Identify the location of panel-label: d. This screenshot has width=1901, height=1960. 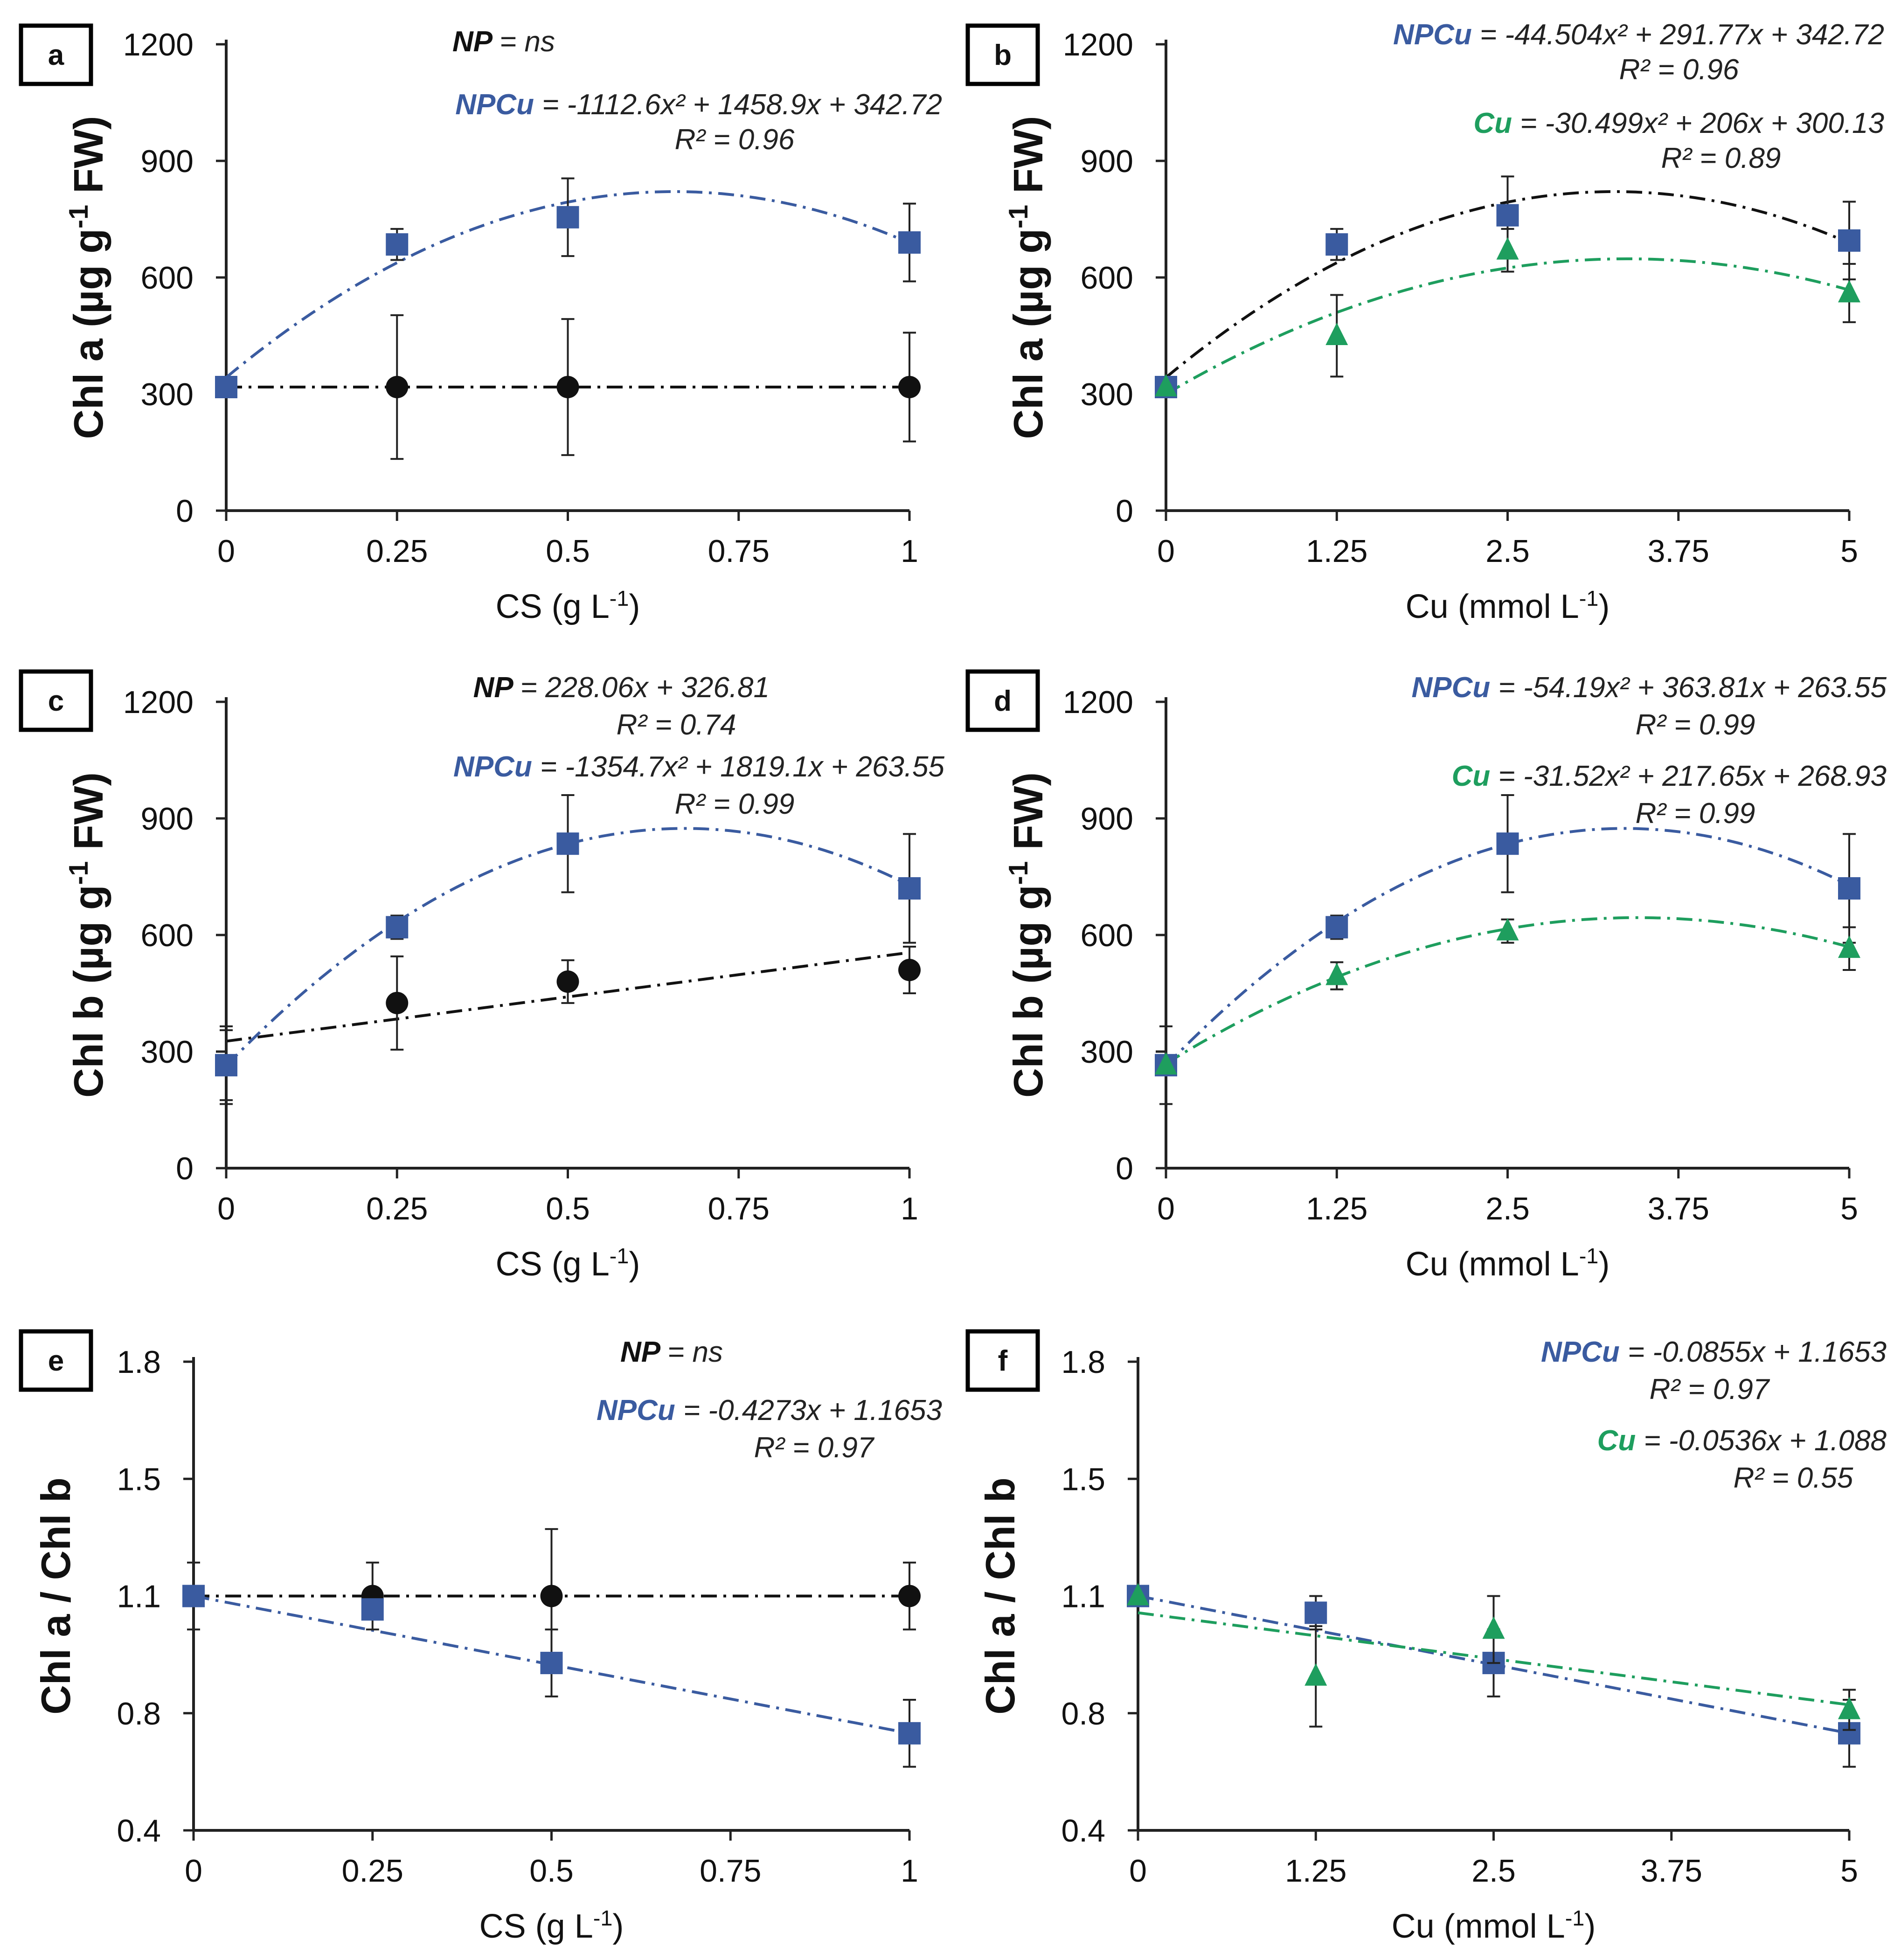
(1003, 701).